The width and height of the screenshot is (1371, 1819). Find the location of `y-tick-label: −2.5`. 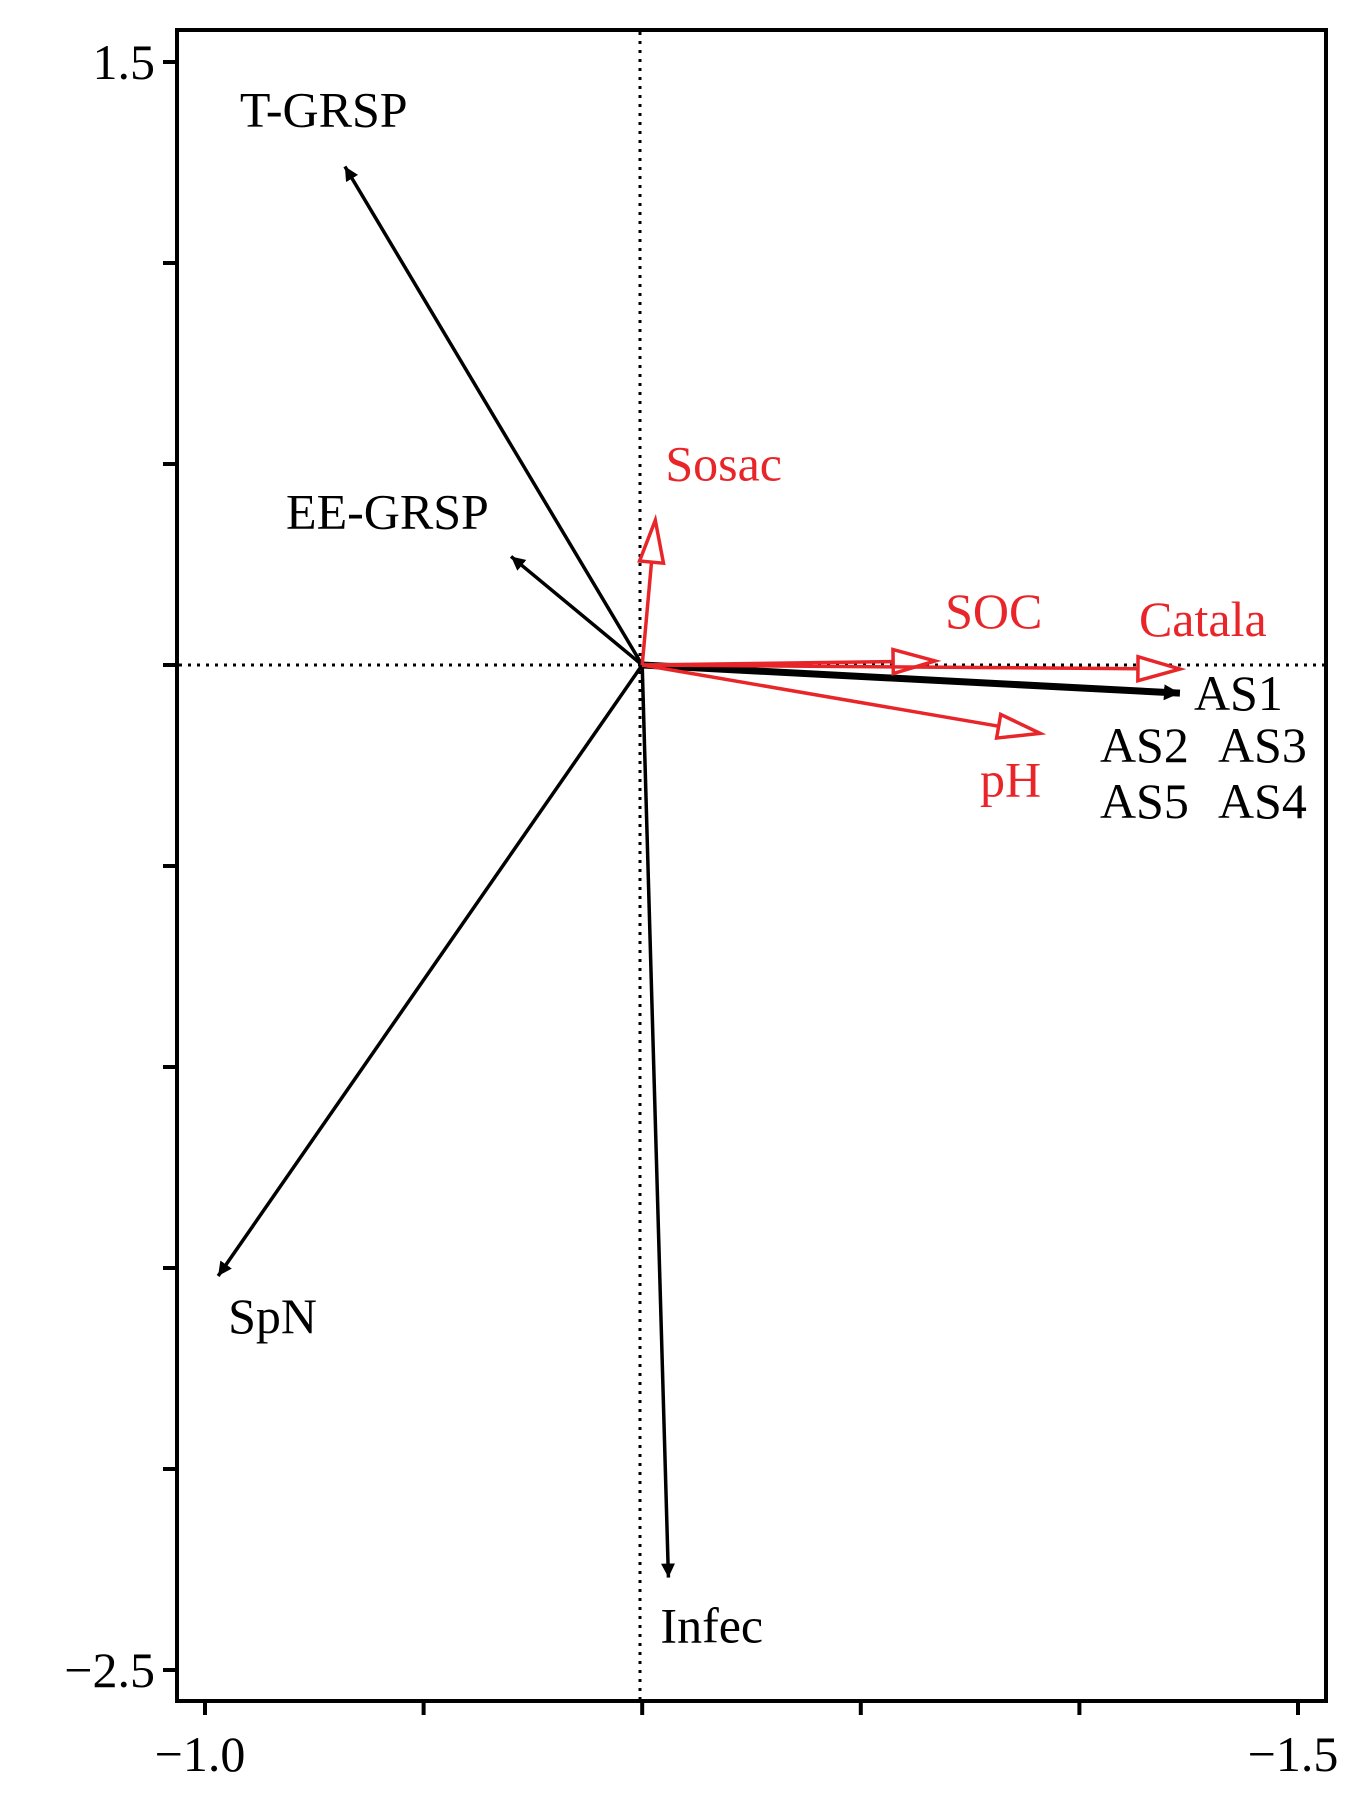

y-tick-label: −2.5 is located at coordinates (109, 1670).